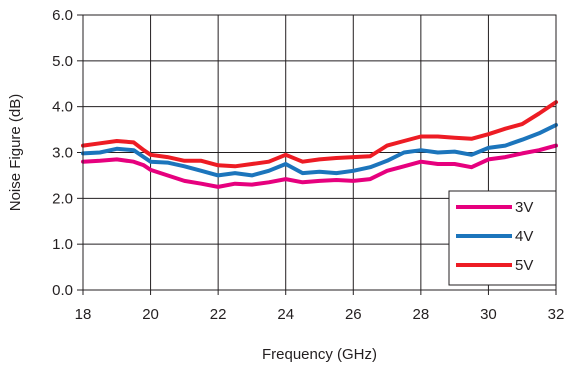 This screenshot has height=371, width=573. Describe the element at coordinates (524, 207) in the screenshot. I see `legend-label-3v: 3V` at that location.